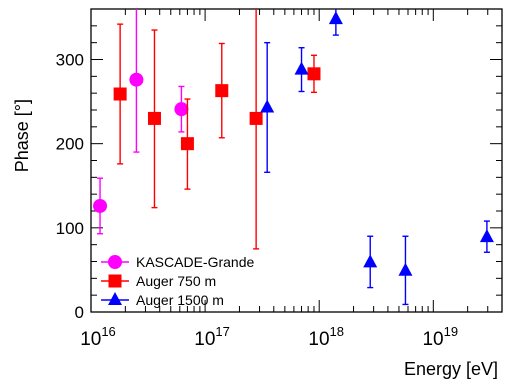 This screenshot has height=381, width=505. I want to click on x-tick-label: 1016, so click(98, 337).